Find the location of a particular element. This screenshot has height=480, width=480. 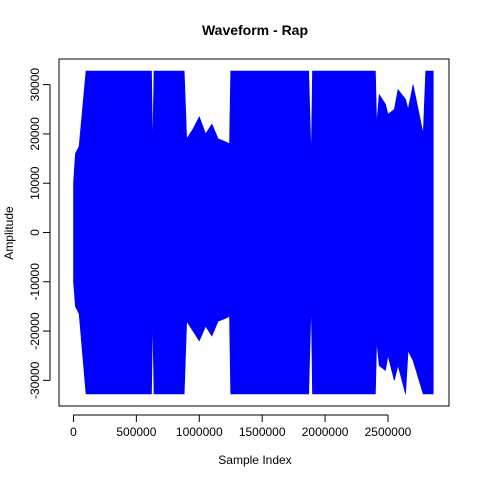

y-tick-label: 10000 is located at coordinates (35, 183).